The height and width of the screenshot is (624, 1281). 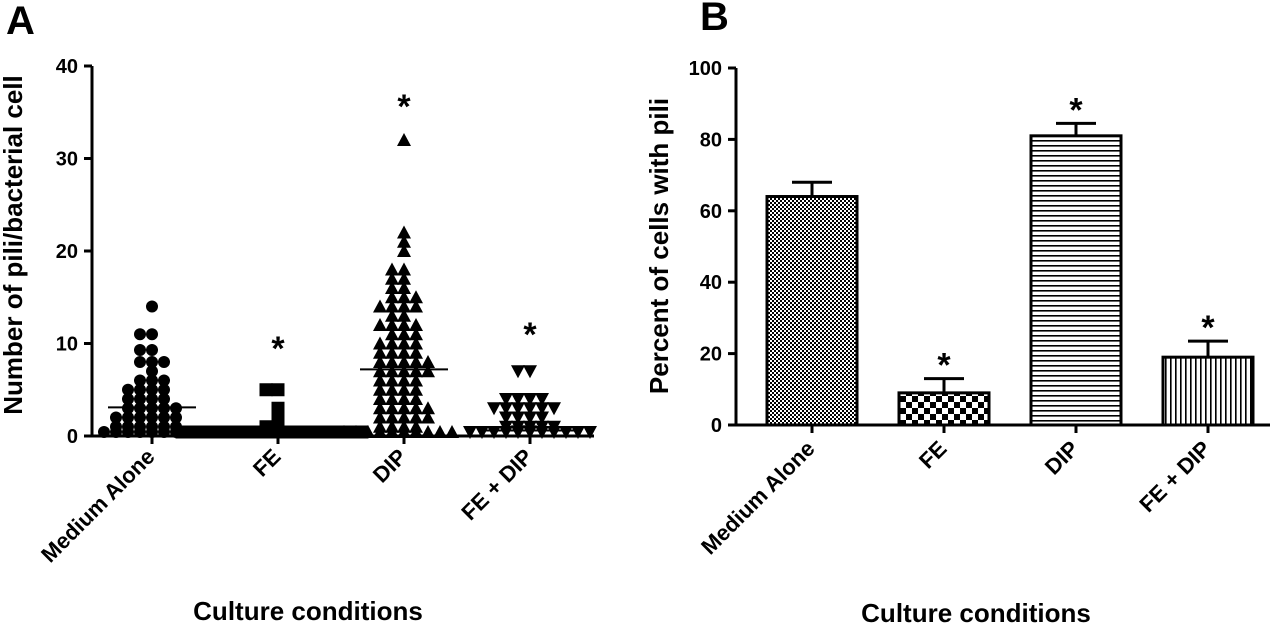 What do you see at coordinates (944, 409) in the screenshot?
I see `bar-fe` at bounding box center [944, 409].